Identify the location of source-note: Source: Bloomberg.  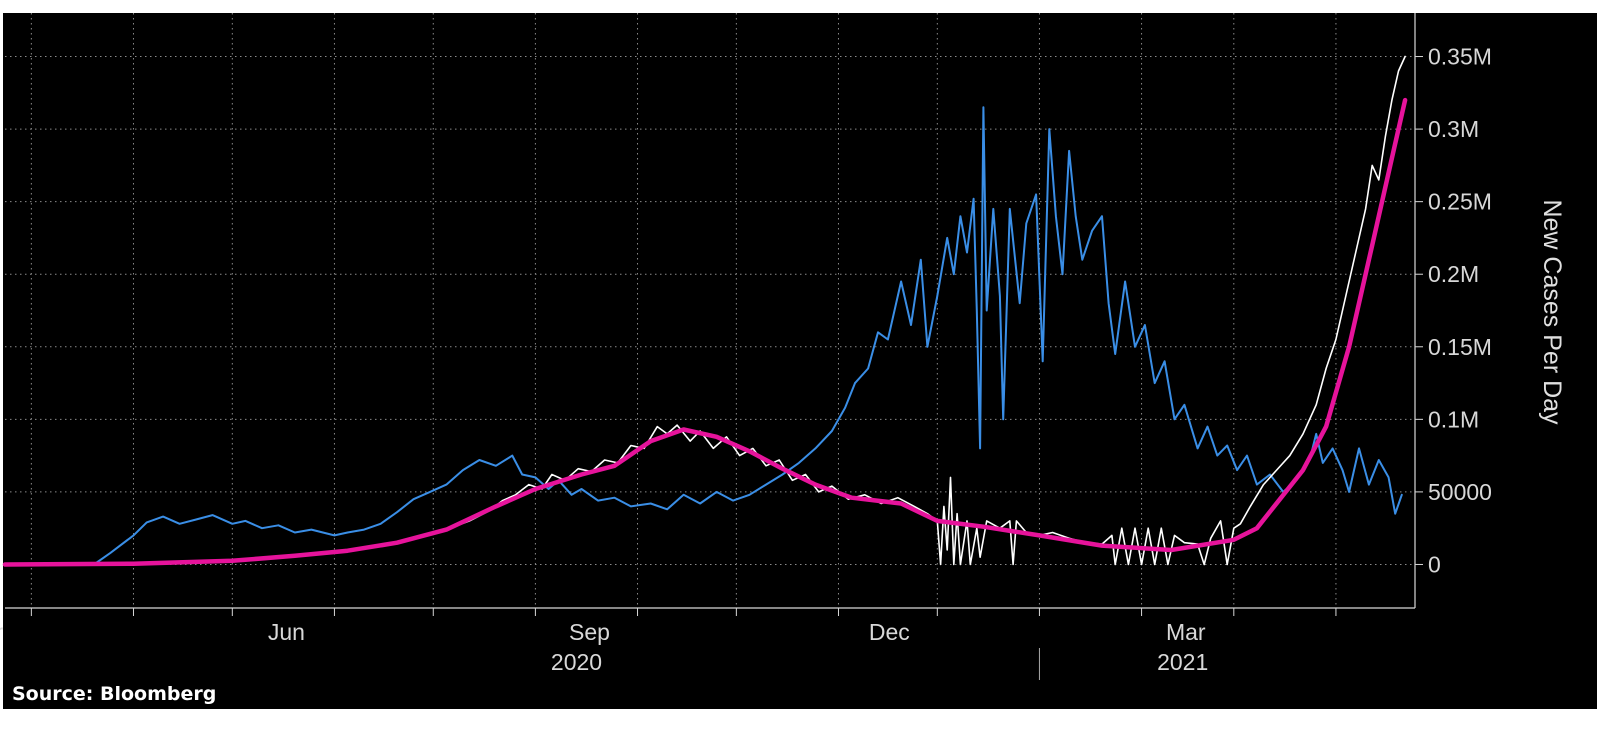
(114, 694).